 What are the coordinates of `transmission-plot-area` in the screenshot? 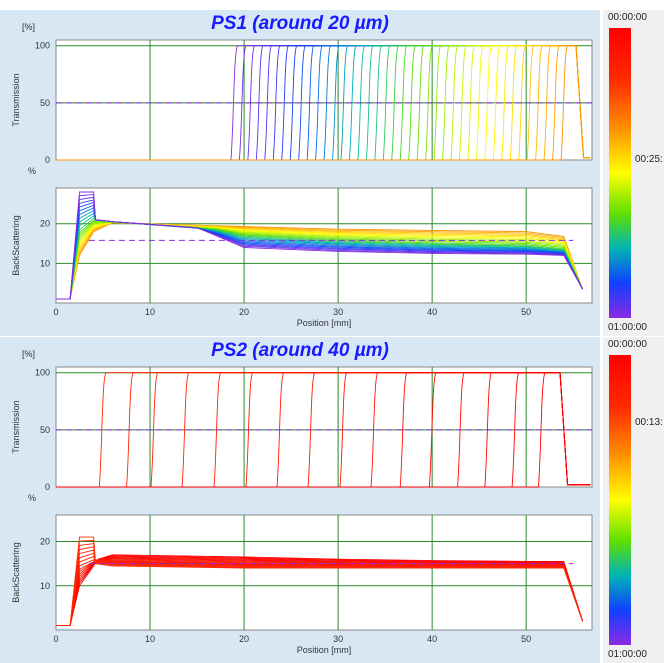 It's located at (324, 427).